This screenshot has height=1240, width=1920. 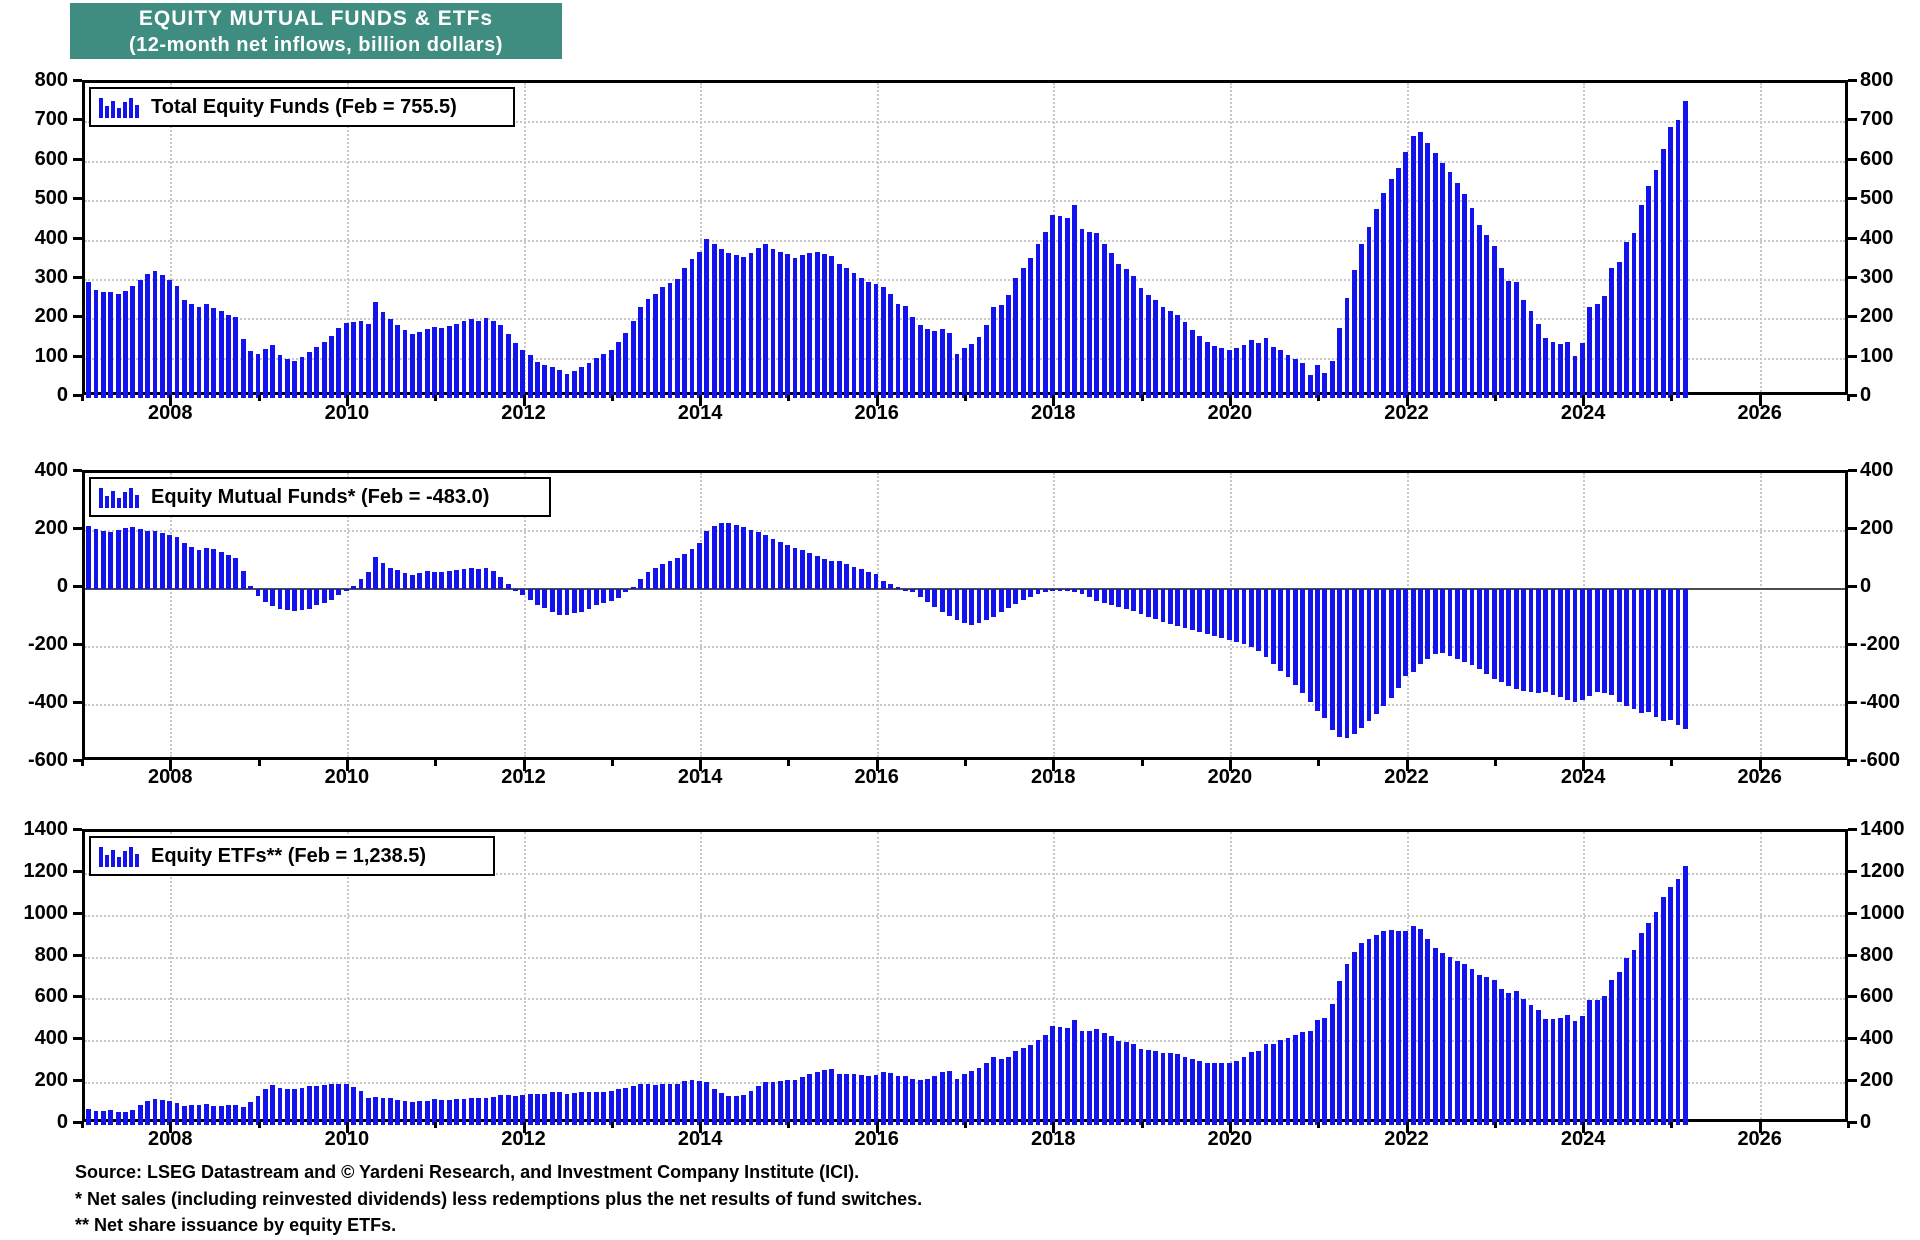 I want to click on x-label-2026: 2026, so click(x=1759, y=413).